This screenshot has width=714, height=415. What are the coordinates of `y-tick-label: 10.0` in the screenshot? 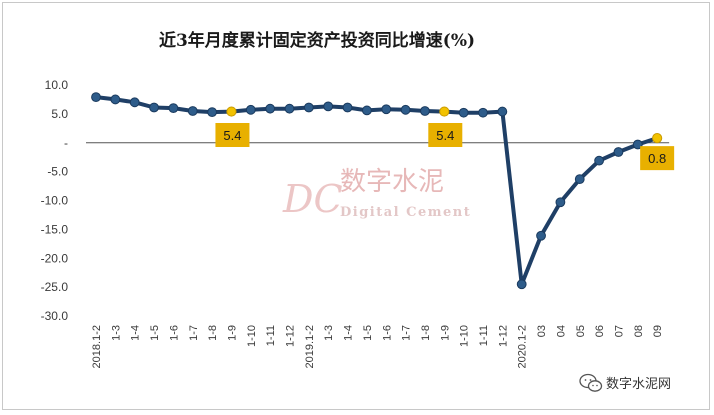 It's located at (57, 85).